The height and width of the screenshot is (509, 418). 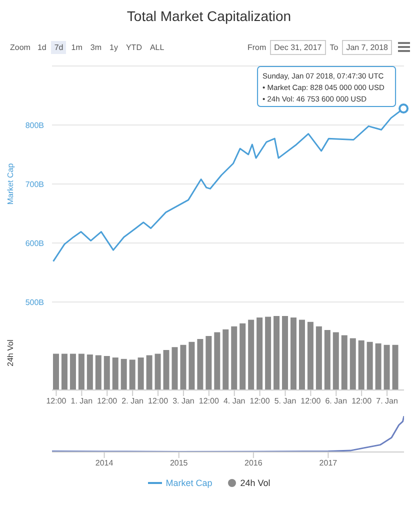 I want to click on x-tick-label: 2015, so click(x=179, y=463).